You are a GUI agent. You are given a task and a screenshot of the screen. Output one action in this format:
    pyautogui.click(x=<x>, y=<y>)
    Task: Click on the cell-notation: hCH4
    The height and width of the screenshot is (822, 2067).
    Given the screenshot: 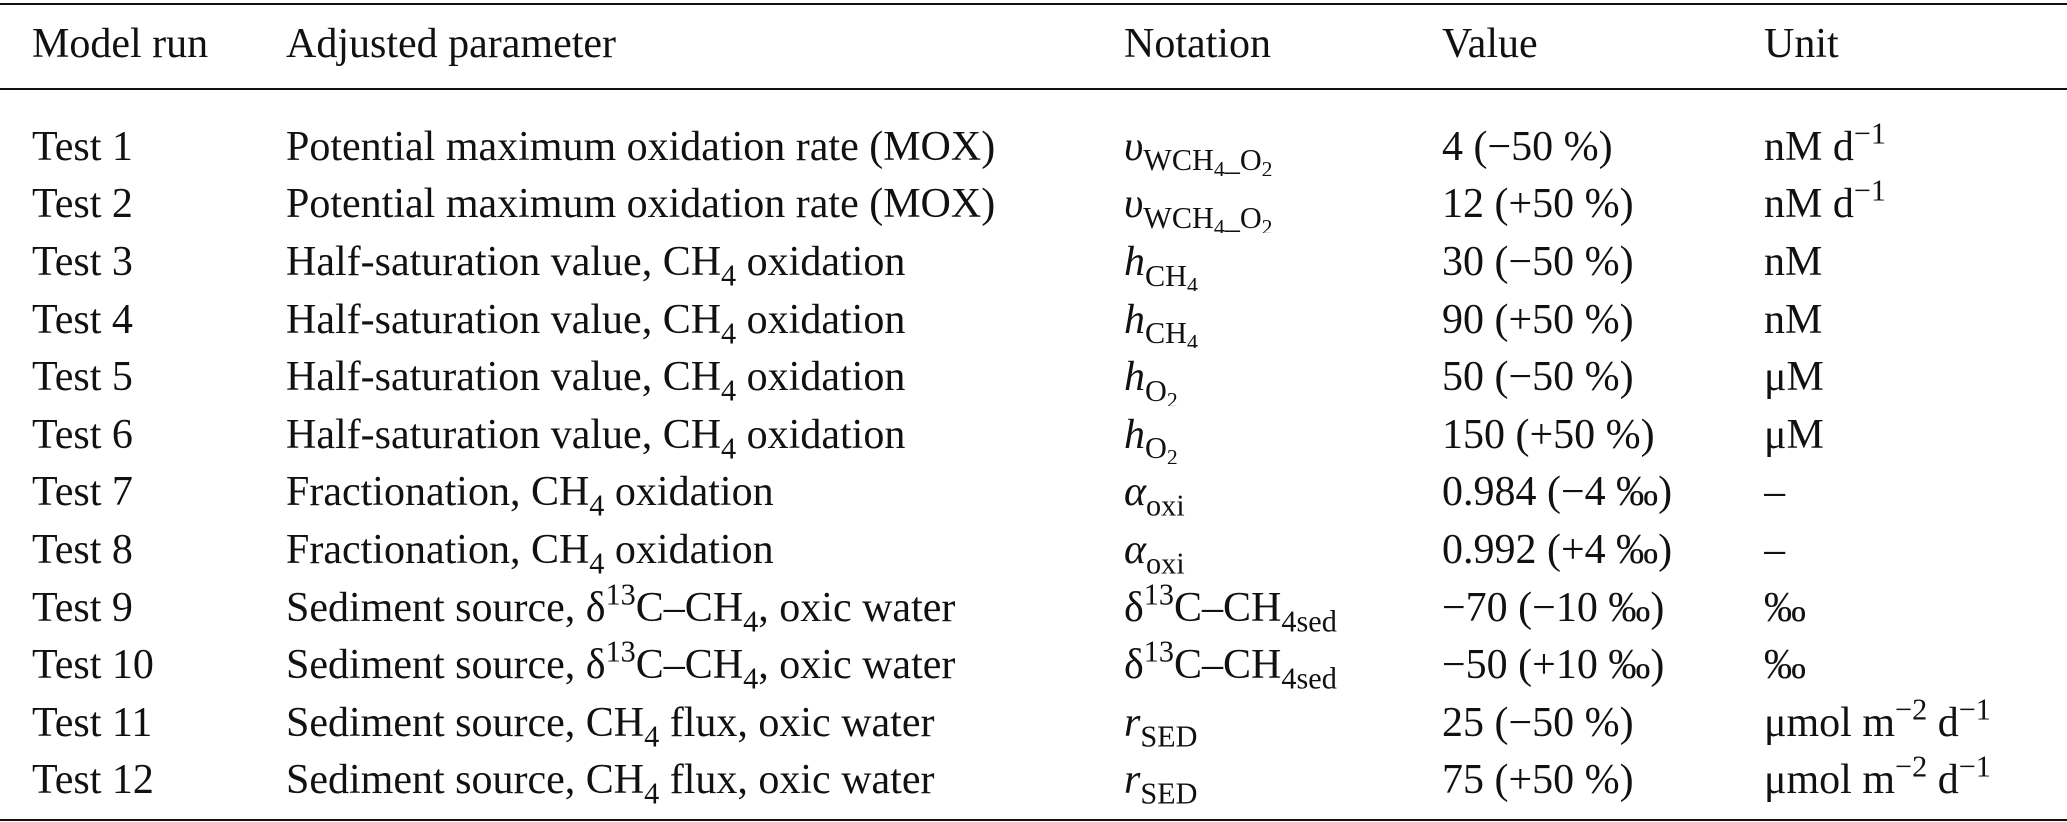 What is the action you would take?
    pyautogui.click(x=1283, y=262)
    